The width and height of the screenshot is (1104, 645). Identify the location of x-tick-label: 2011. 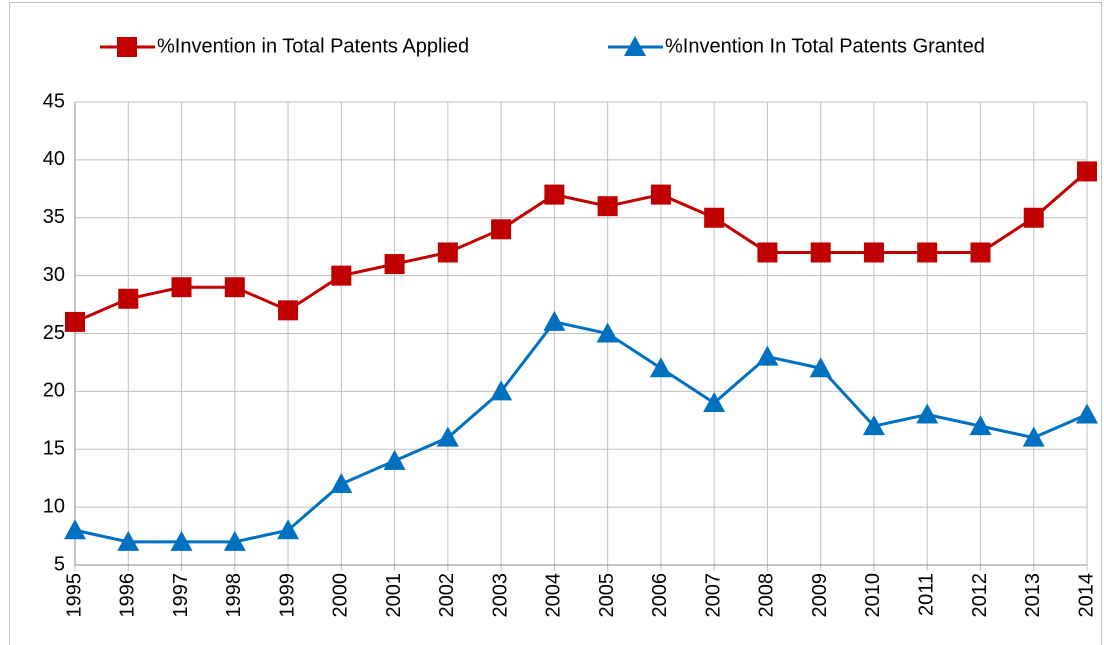
(926, 594).